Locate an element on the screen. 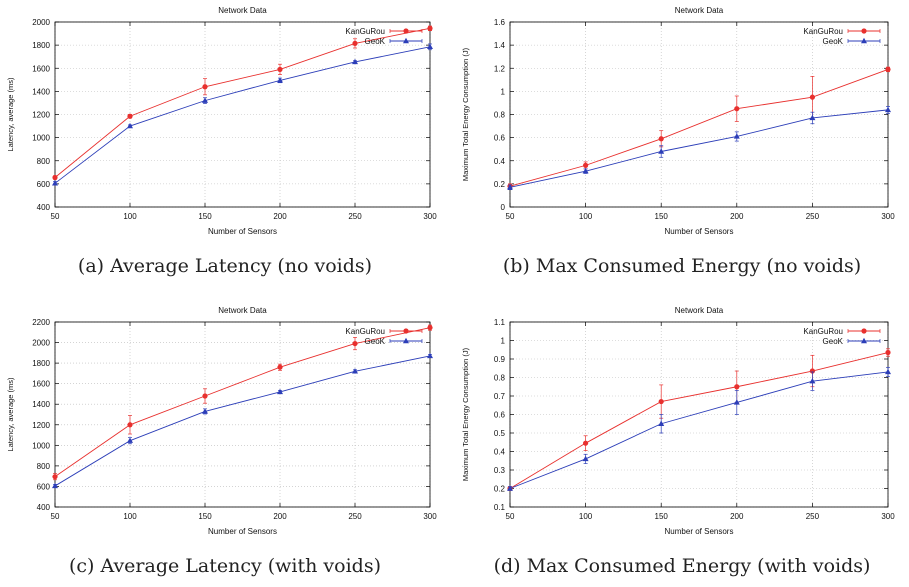  y-tick-label: 1600 is located at coordinates (41, 68).